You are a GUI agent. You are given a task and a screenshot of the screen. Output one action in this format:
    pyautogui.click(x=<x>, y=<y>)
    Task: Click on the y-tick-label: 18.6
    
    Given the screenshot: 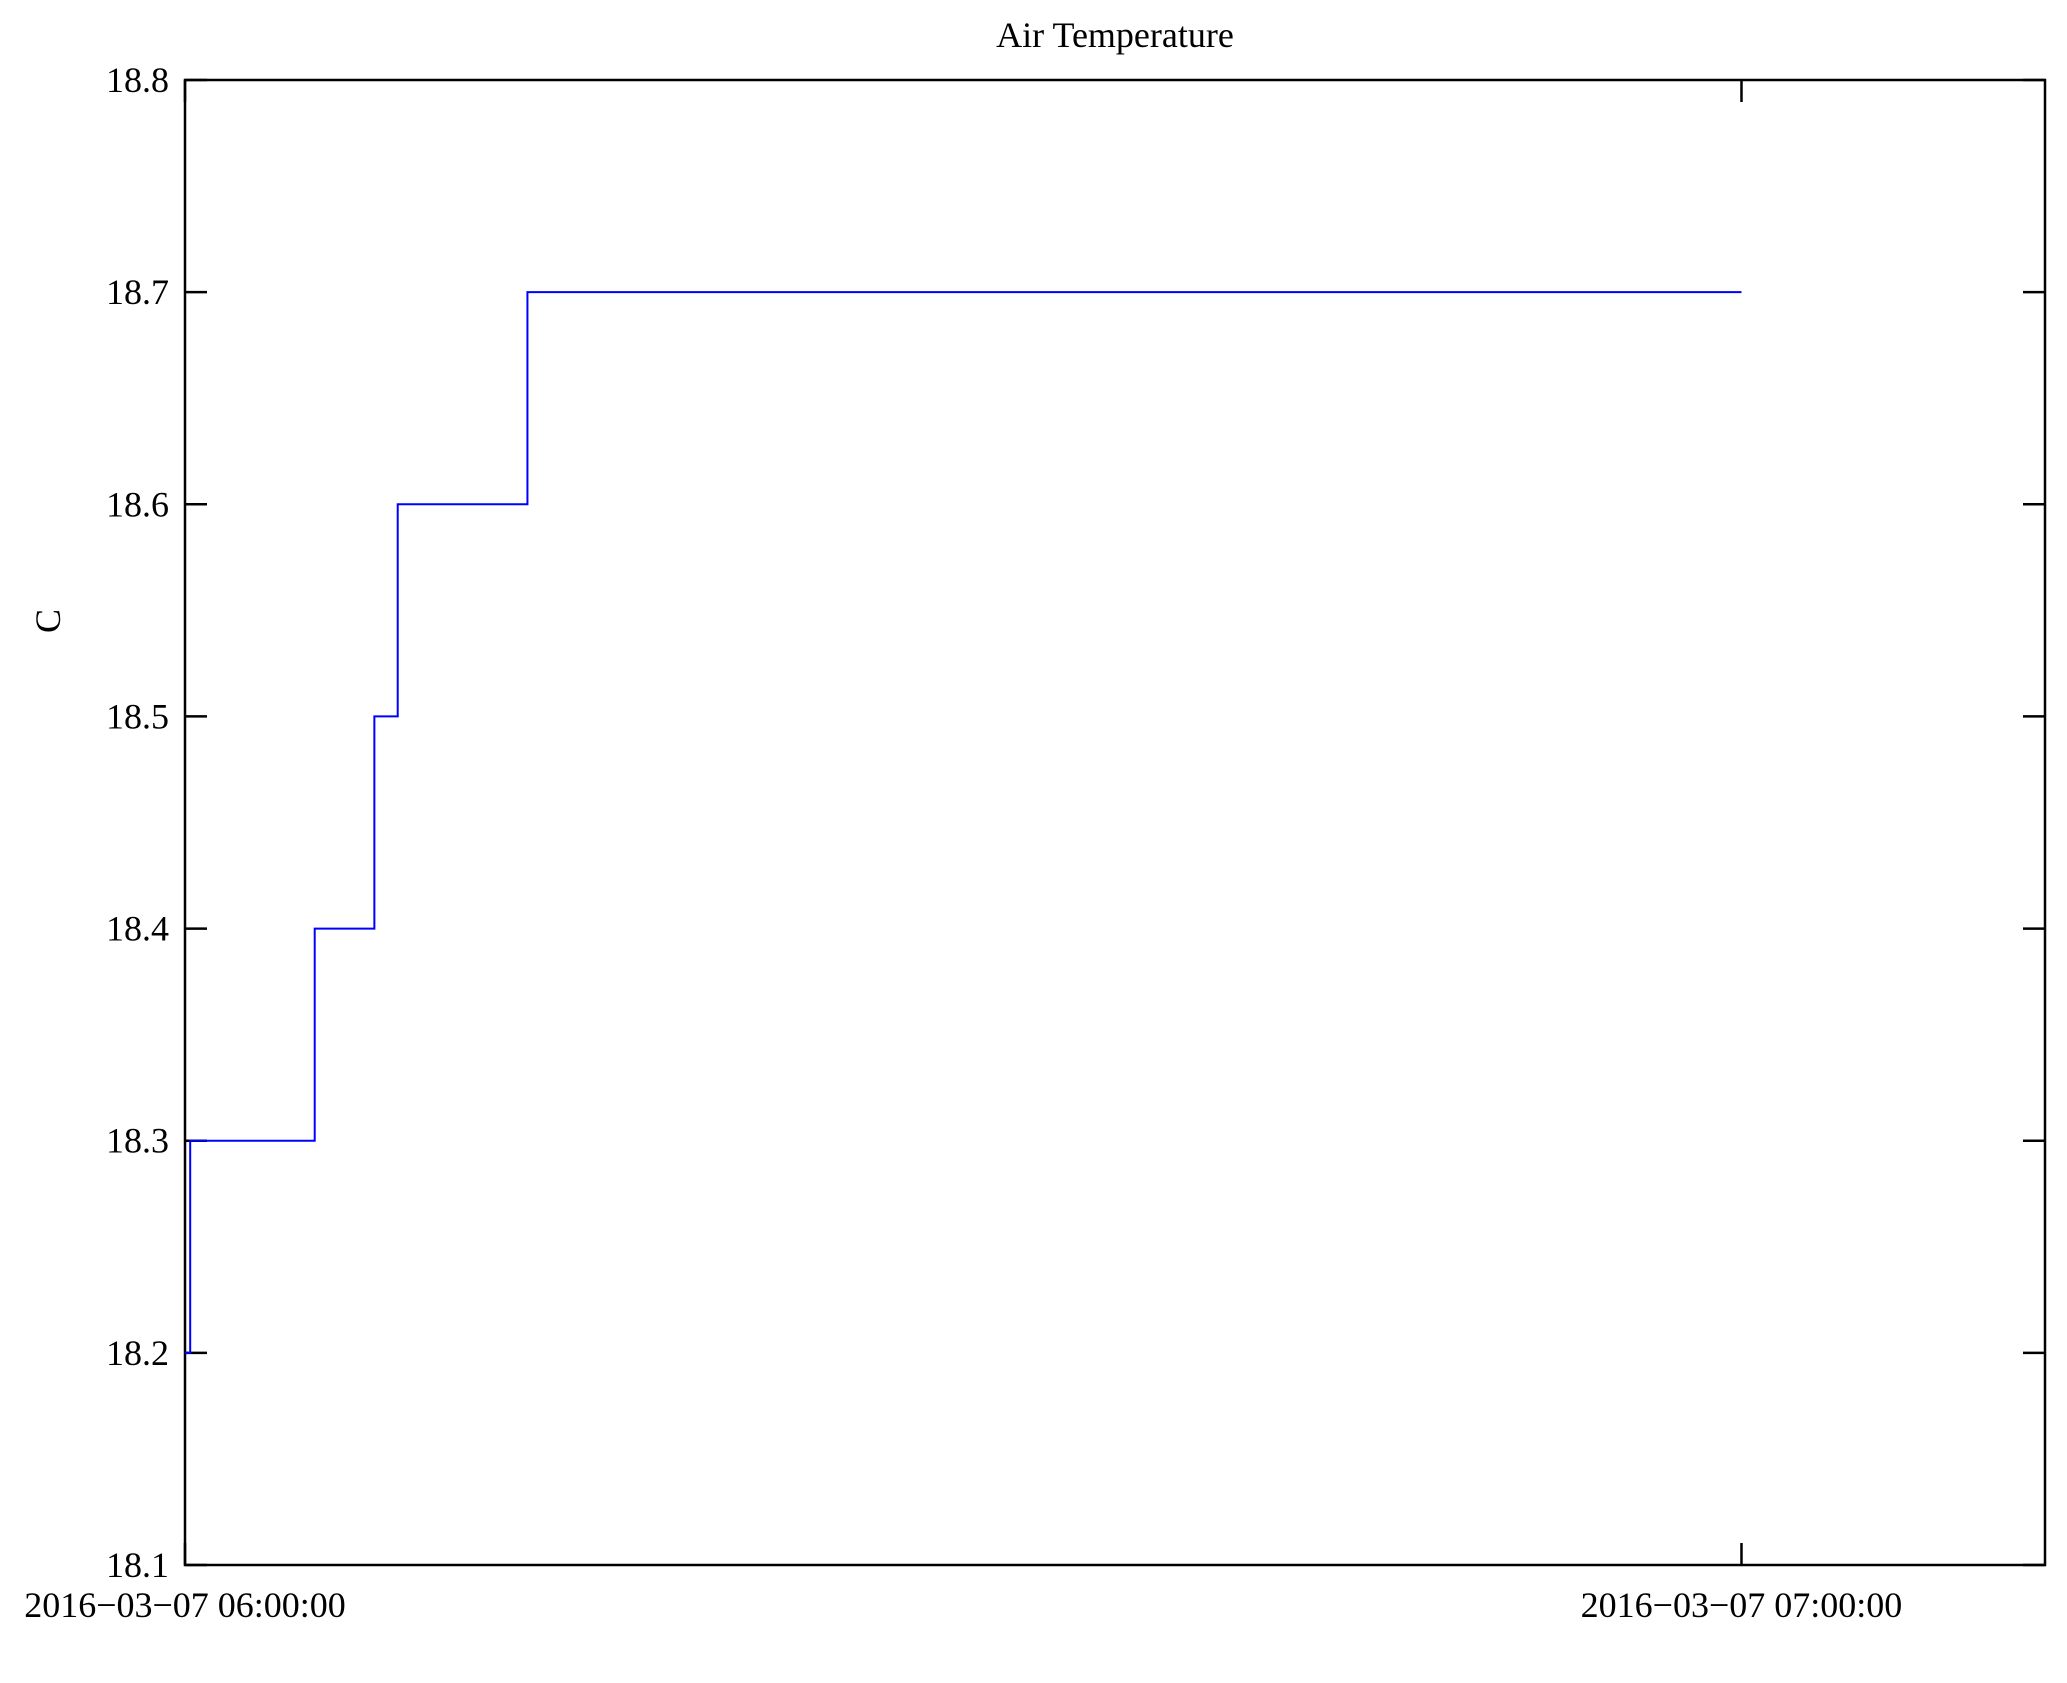 What is the action you would take?
    pyautogui.click(x=137, y=504)
    